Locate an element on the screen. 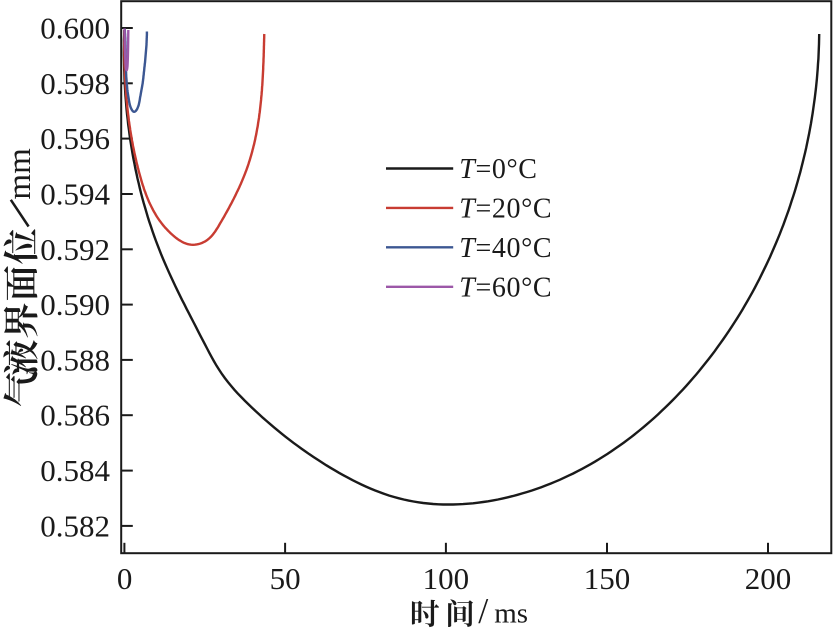 Image resolution: width=834 pixels, height=633 pixels. svg-text: 0.584 is located at coordinates (75, 470).